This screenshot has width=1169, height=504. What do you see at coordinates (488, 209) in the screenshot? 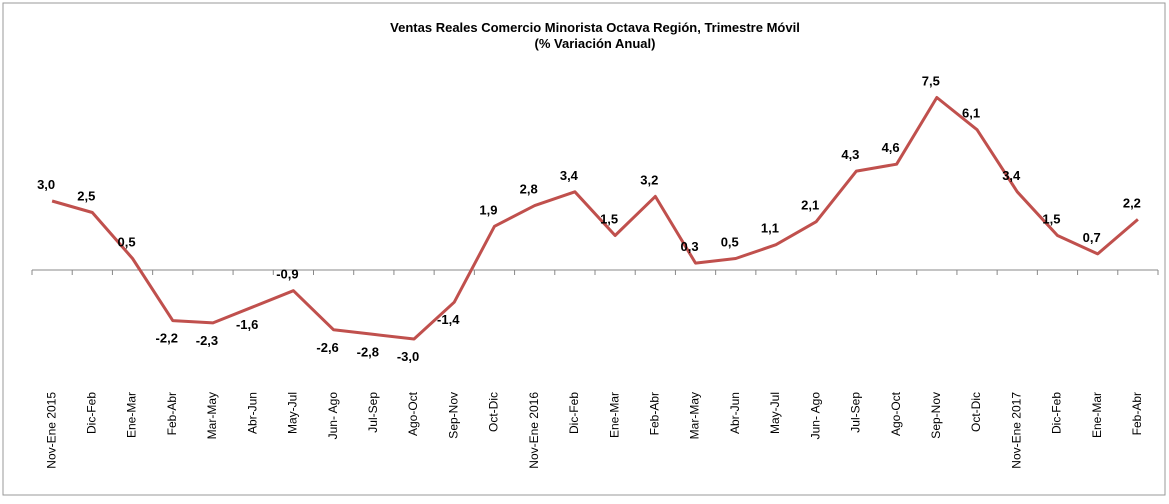
I see `data-label: 1,9` at bounding box center [488, 209].